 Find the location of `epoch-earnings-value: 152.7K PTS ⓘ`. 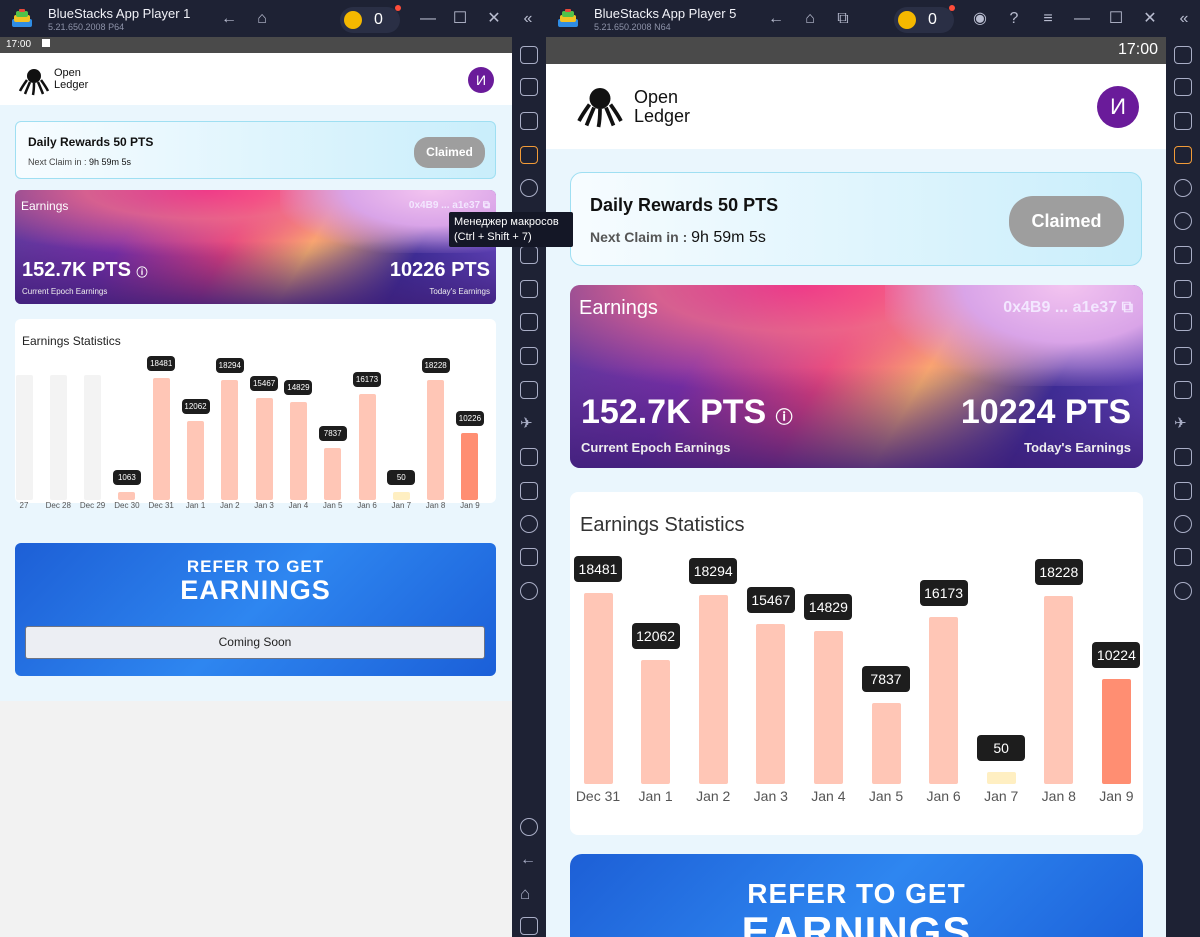

epoch-earnings-value: 152.7K PTS ⓘ is located at coordinates (687, 412).